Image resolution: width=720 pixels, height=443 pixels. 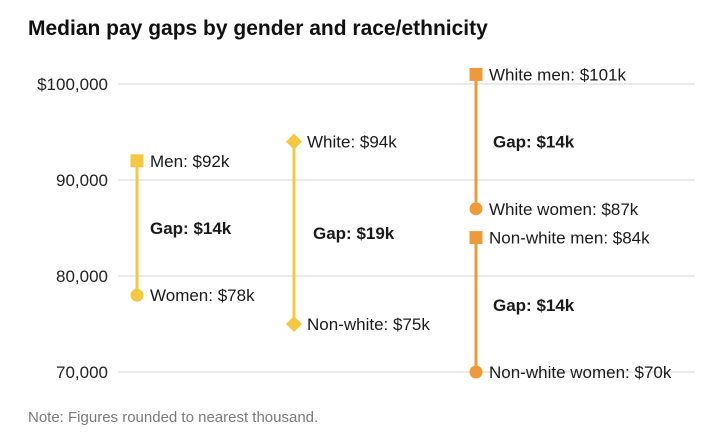 I want to click on low-point-label: Non-white: $75k, so click(x=368, y=324).